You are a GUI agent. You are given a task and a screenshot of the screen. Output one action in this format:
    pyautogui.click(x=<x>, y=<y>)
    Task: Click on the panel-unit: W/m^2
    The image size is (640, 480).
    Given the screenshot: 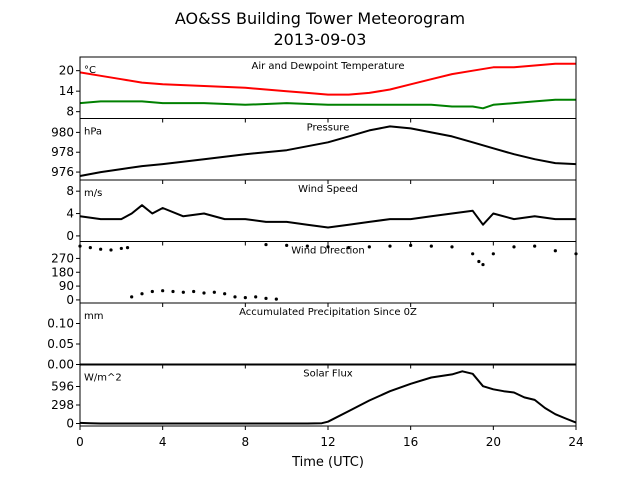 What is the action you would take?
    pyautogui.click(x=103, y=378)
    